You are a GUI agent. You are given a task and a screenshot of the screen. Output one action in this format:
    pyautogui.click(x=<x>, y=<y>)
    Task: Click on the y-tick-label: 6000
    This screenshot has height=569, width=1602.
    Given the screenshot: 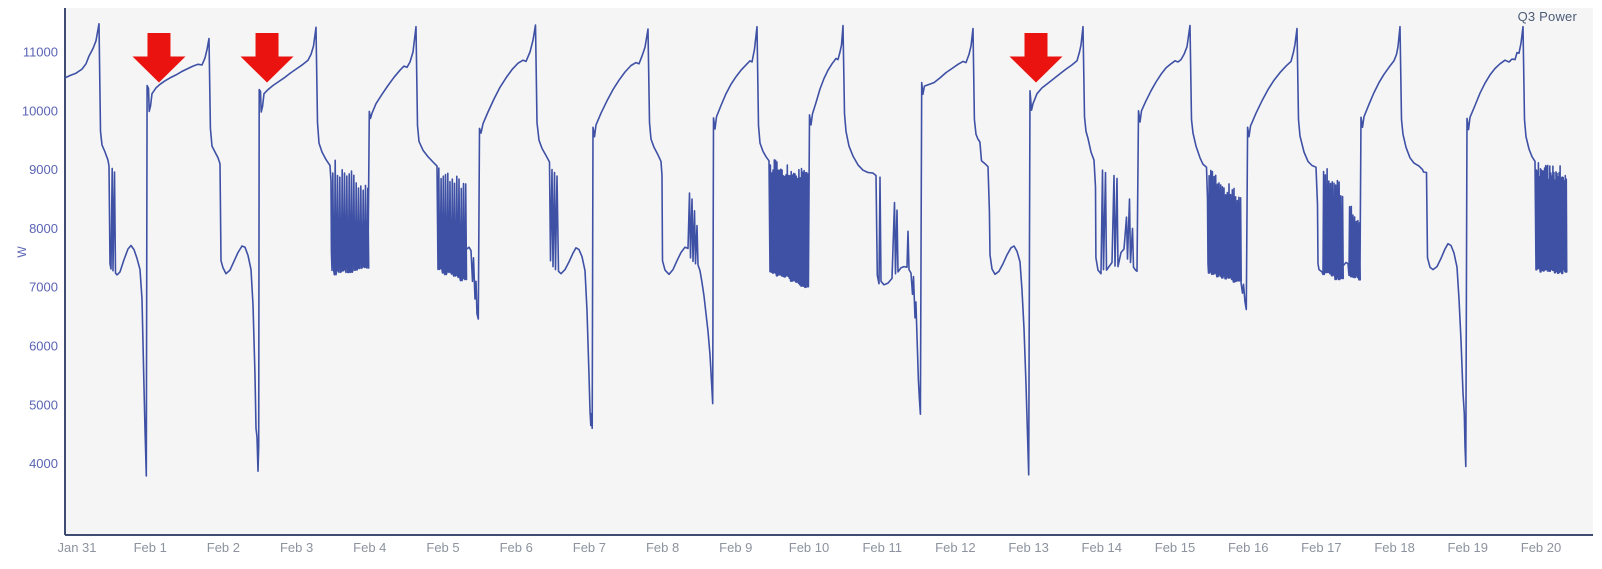 What is the action you would take?
    pyautogui.click(x=43, y=346)
    